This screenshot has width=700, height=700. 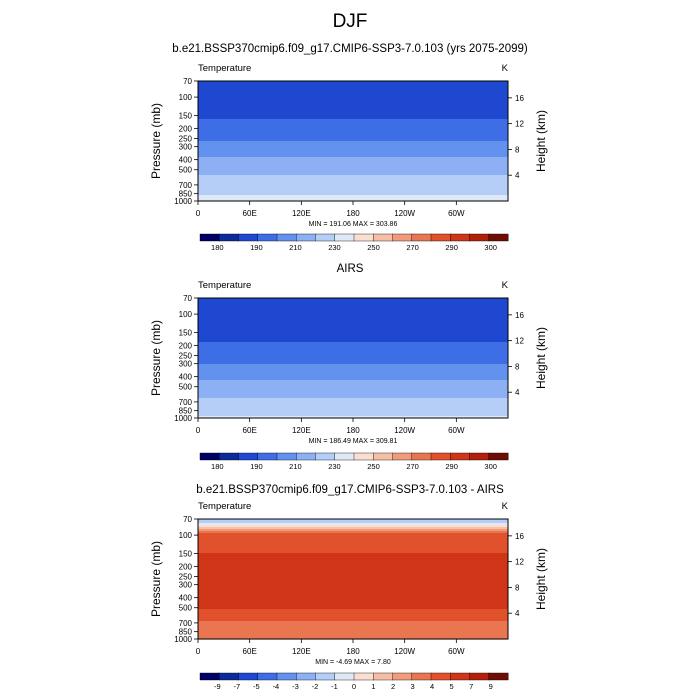 I want to click on pressure-tick-label: 70, so click(x=187, y=298).